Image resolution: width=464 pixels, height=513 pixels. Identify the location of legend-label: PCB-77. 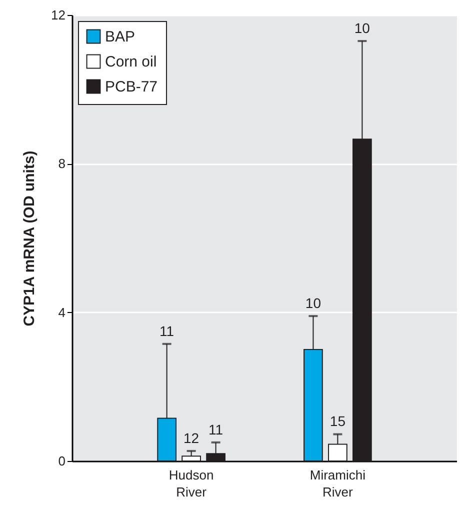
(131, 87).